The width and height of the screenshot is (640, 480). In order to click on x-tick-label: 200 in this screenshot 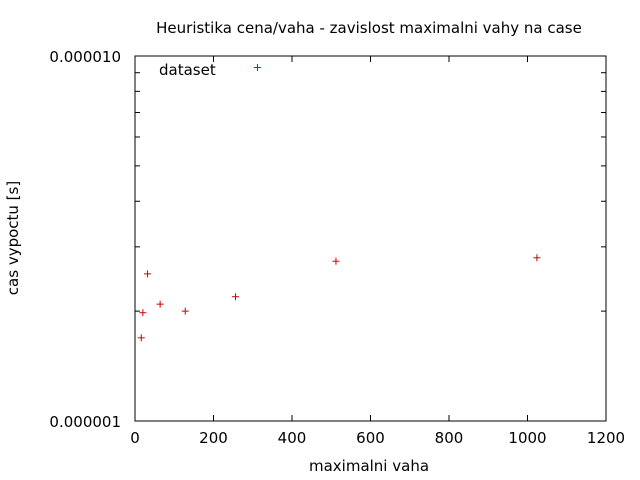, I will do `click(213, 438)`.